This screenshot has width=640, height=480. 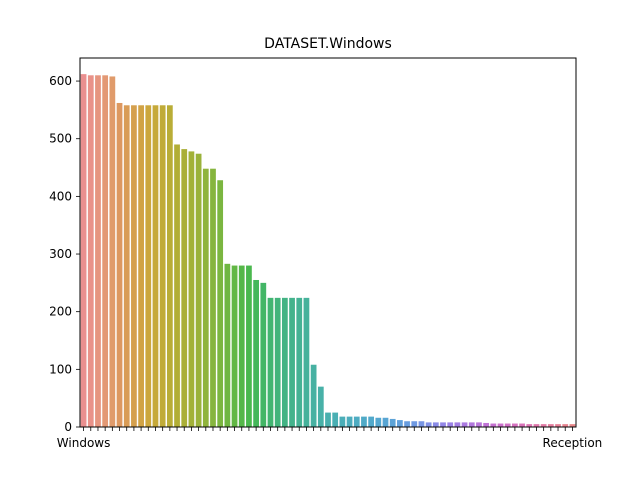 I want to click on x-tick-label-first: Windows, so click(x=84, y=443).